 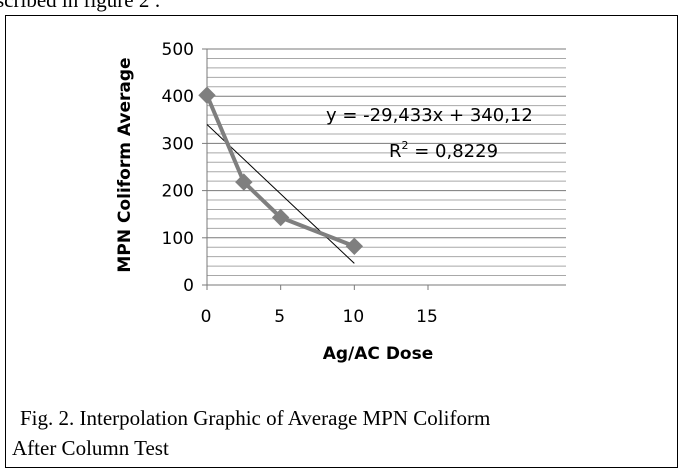 What do you see at coordinates (354, 317) in the screenshot?
I see `x-tick-label: 10` at bounding box center [354, 317].